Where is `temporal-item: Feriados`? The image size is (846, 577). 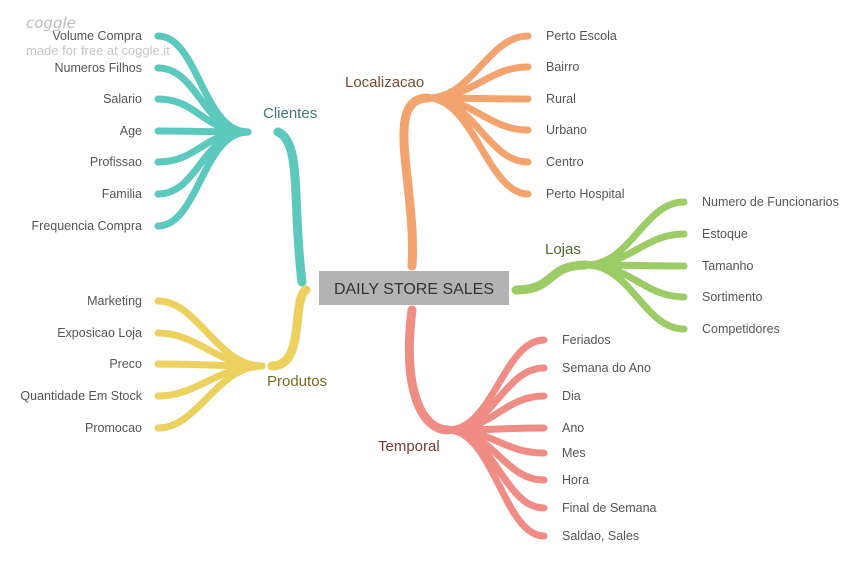 temporal-item: Feriados is located at coordinates (586, 340).